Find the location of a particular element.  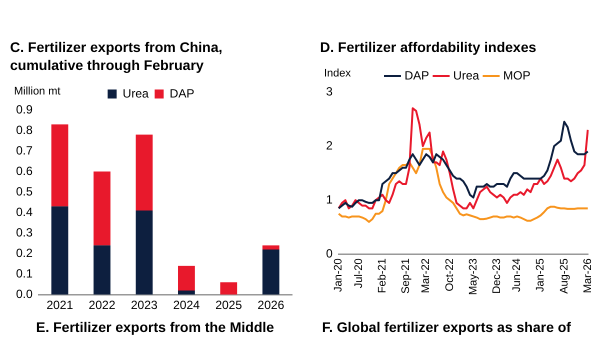

x-tick-label: Jan-25 is located at coordinates (540, 275).